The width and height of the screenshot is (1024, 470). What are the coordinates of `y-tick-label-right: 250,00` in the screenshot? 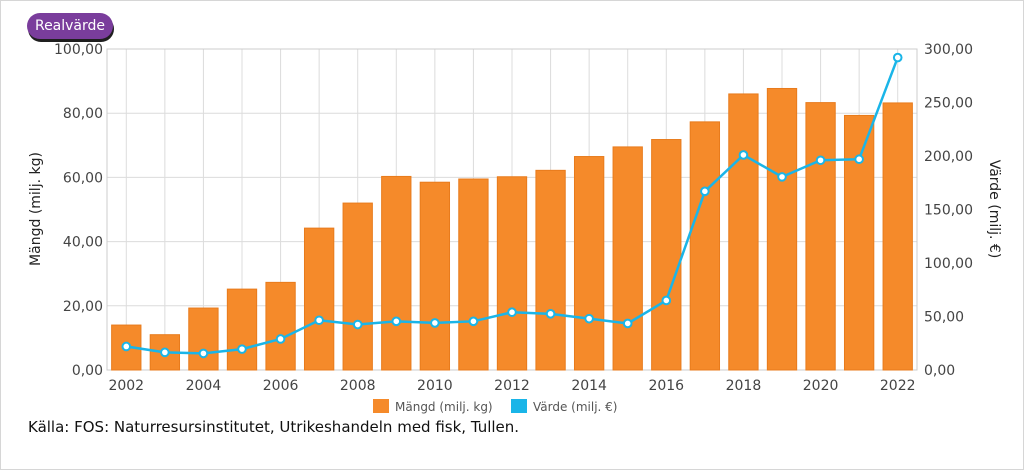 It's located at (948, 104).